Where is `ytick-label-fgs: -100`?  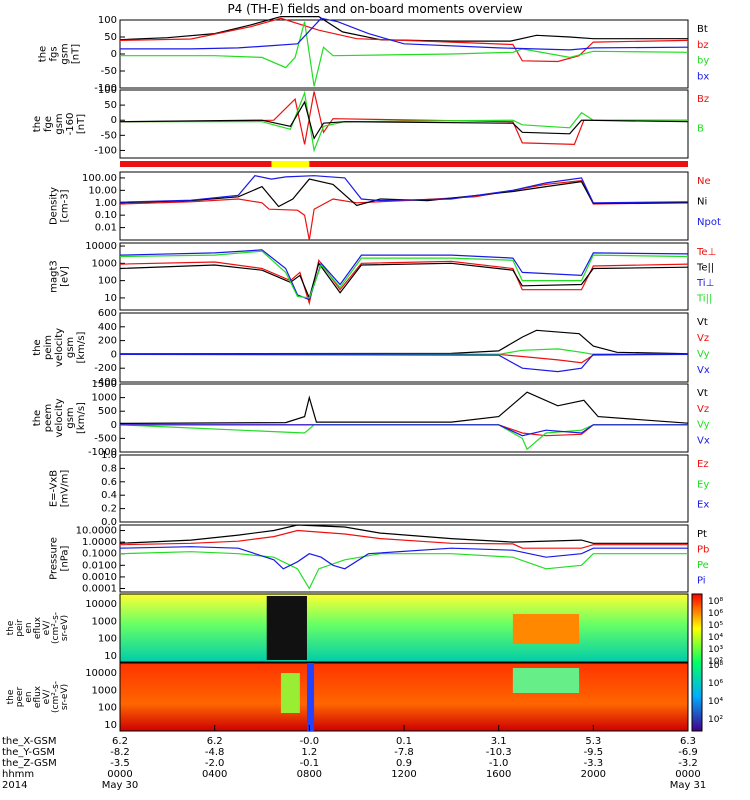 ytick-label-fgs: -100 is located at coordinates (105, 88).